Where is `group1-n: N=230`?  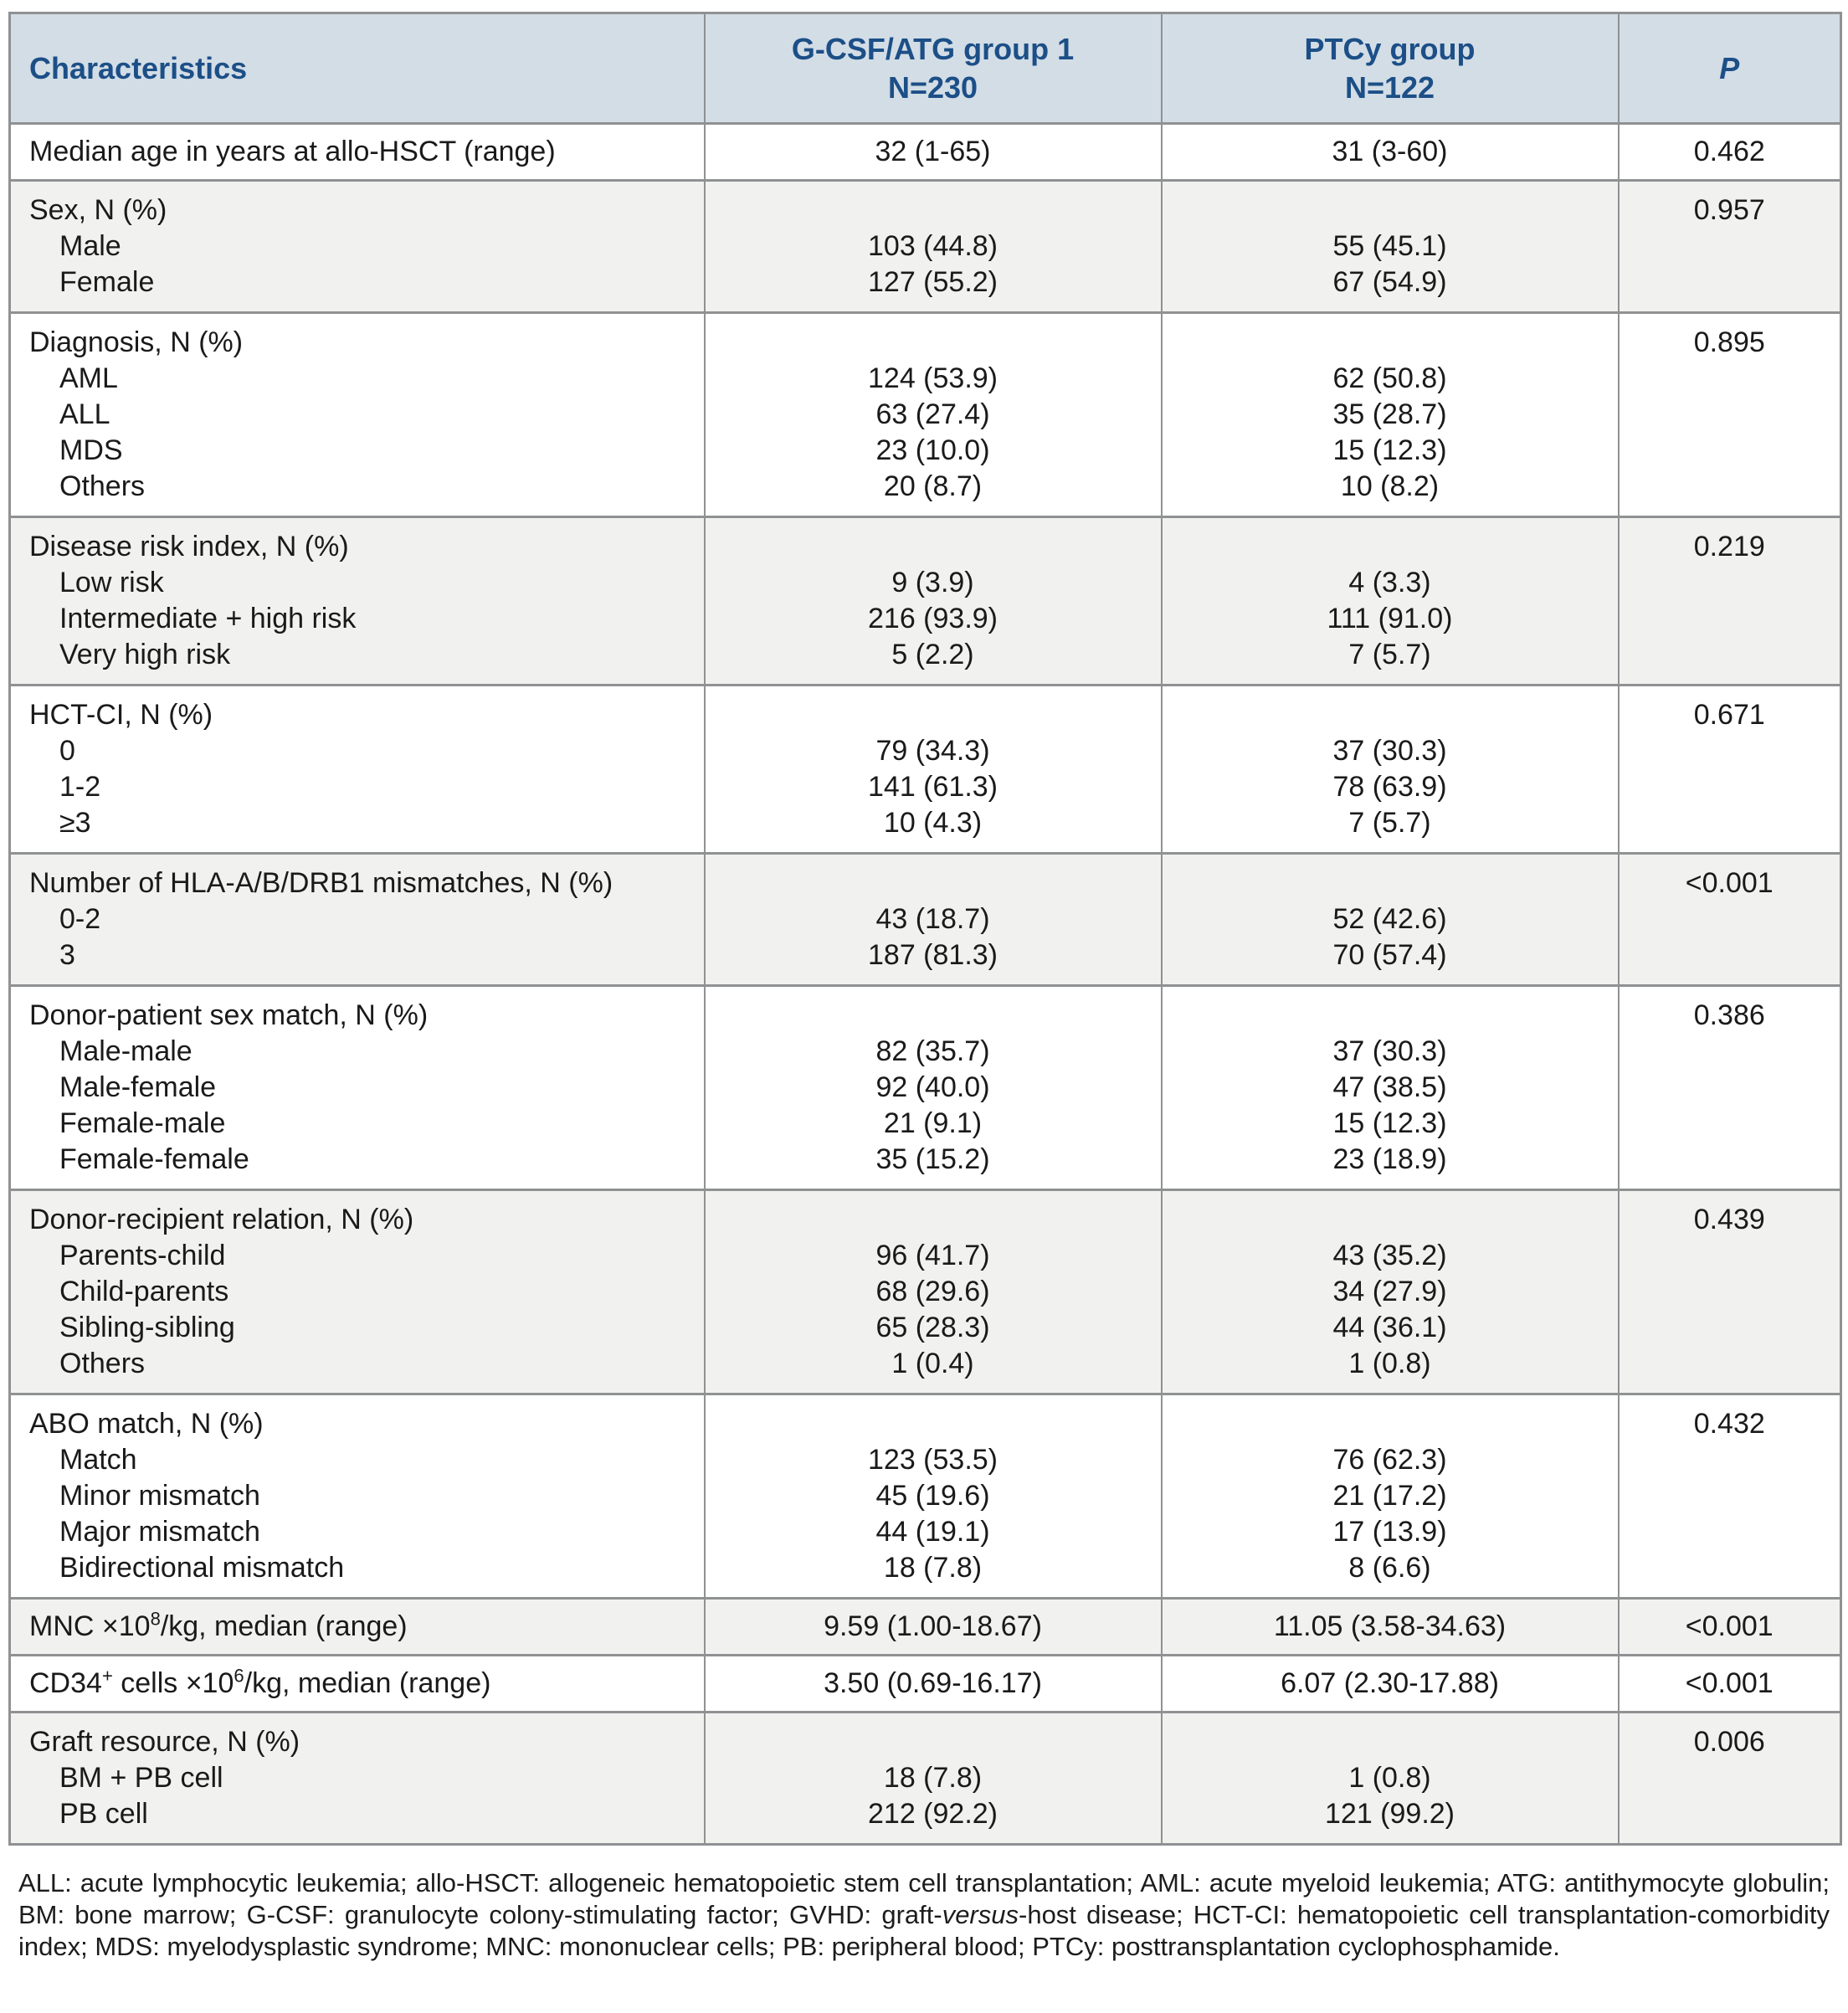
group1-n: N=230 is located at coordinates (932, 87).